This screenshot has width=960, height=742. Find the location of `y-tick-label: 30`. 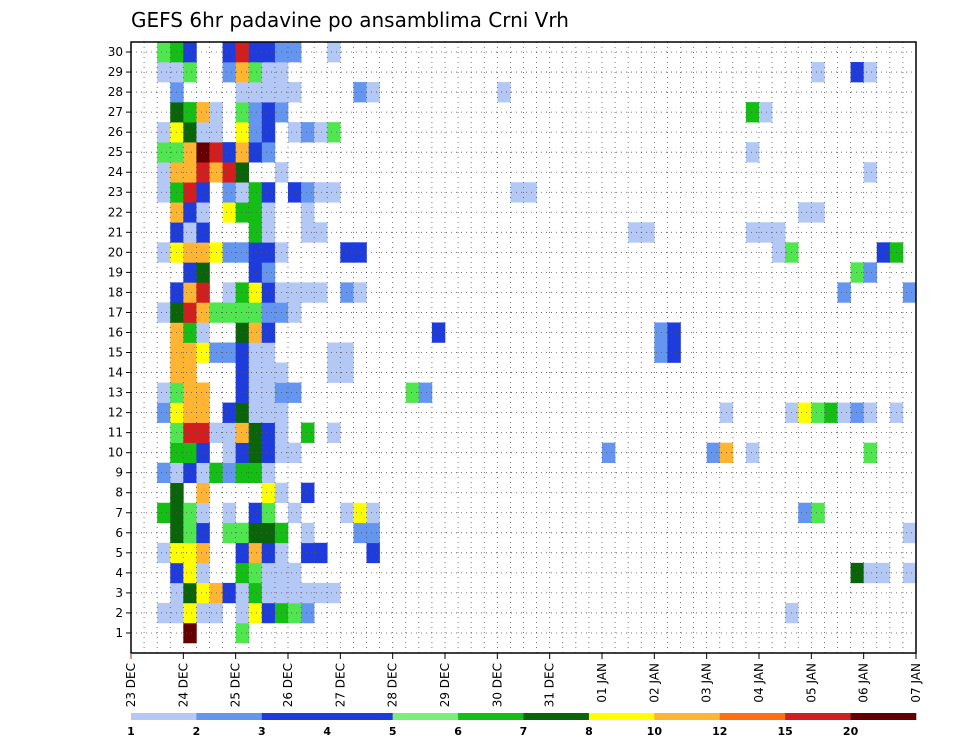

y-tick-label: 30 is located at coordinates (115, 52).